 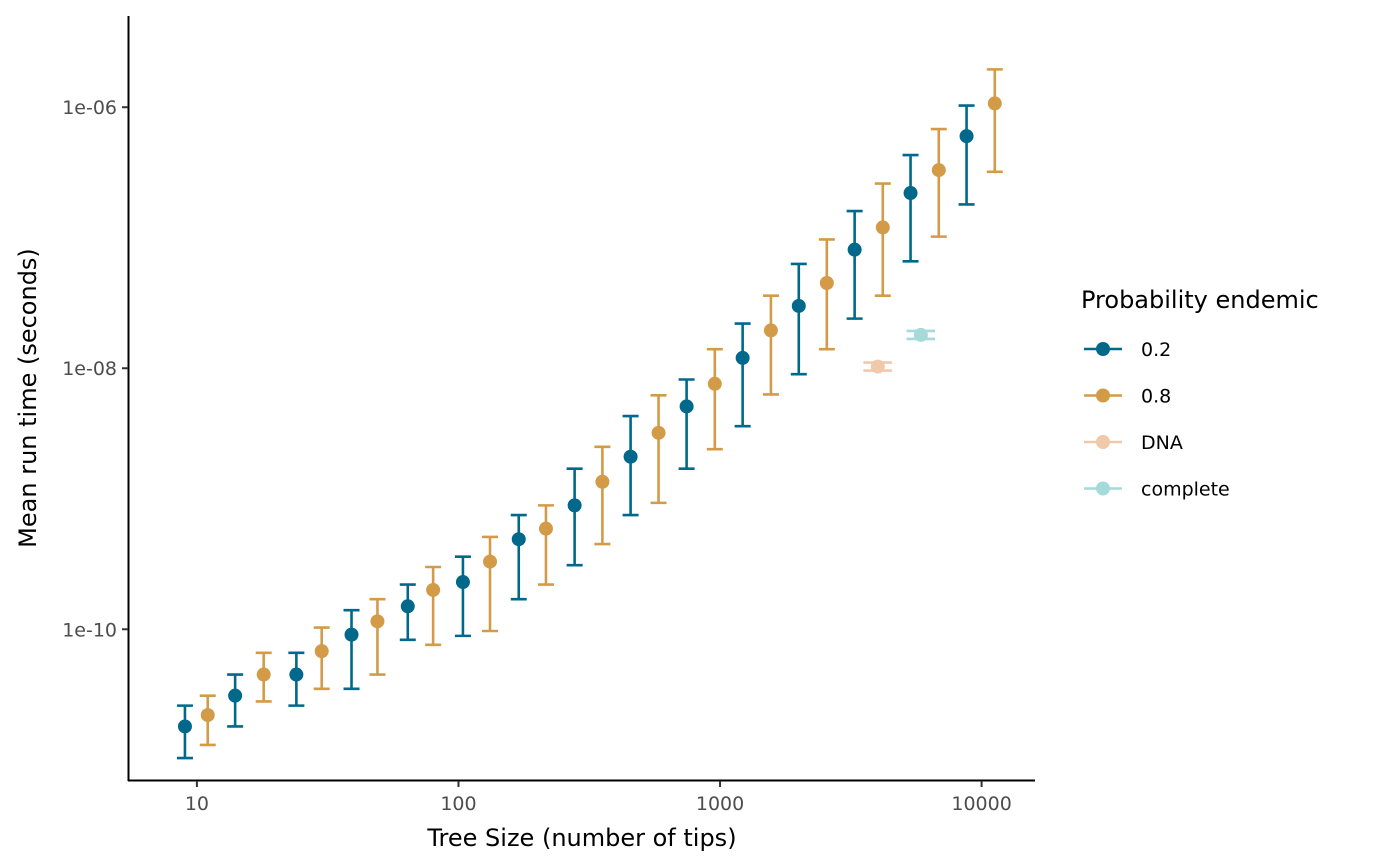 What do you see at coordinates (1127, 350) in the screenshot?
I see `legend-item: 0.2` at bounding box center [1127, 350].